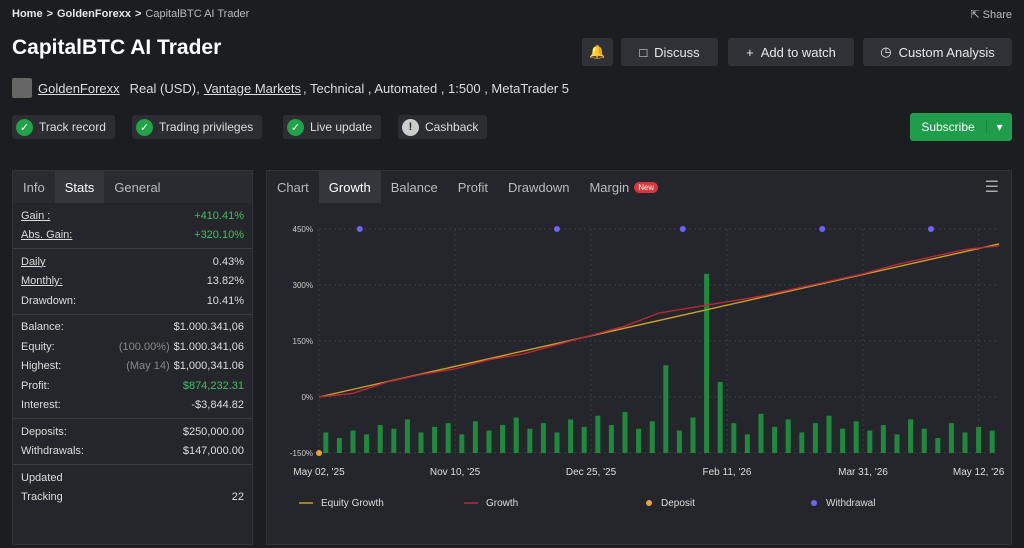  I want to click on subscribe-button: Subscribe ▾, so click(961, 127).